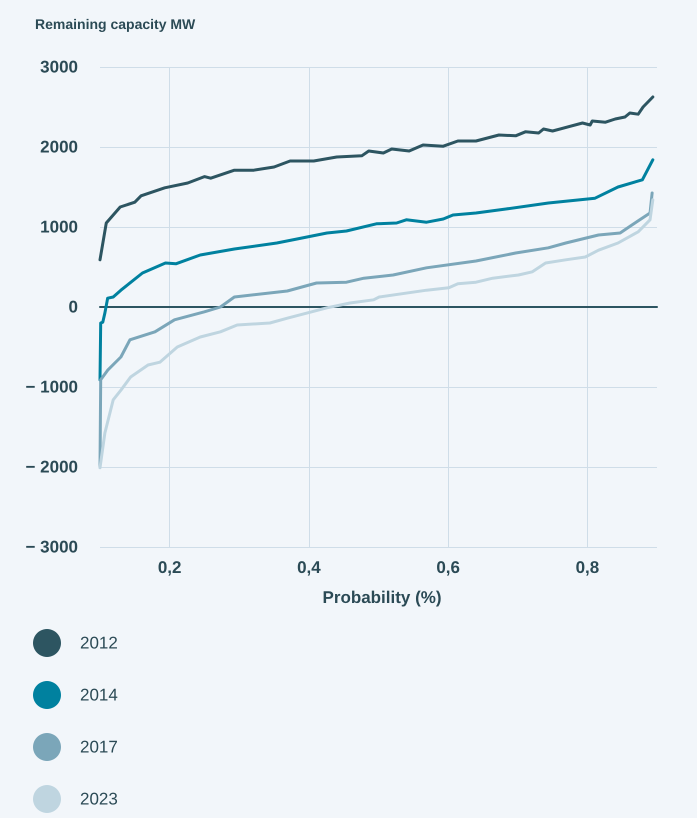 The image size is (697, 818). I want to click on y-tick-label: − 3000, so click(52, 547).